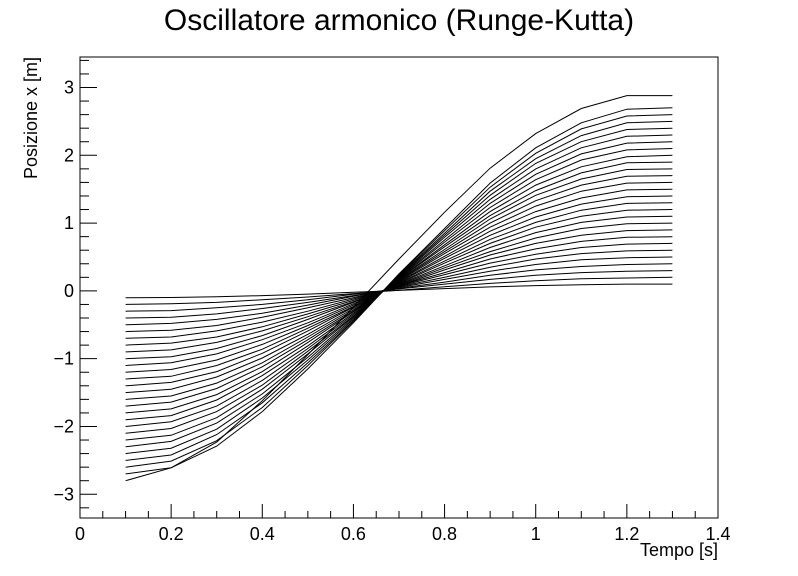 The width and height of the screenshot is (798, 576). I want to click on x-tick-label: 0, so click(80, 534).